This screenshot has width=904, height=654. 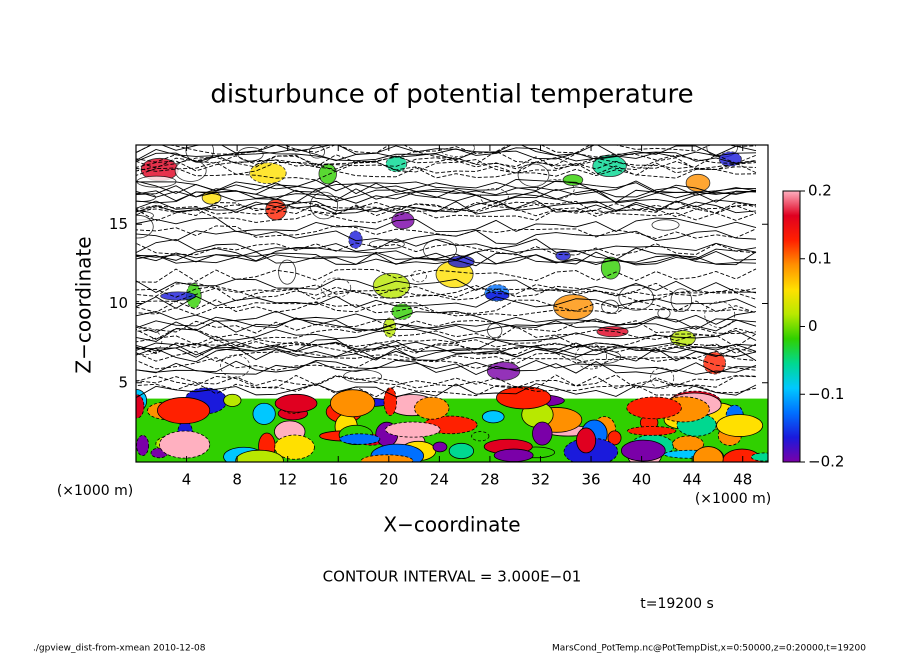 I want to click on x-tick-label: 16, so click(x=338, y=480).